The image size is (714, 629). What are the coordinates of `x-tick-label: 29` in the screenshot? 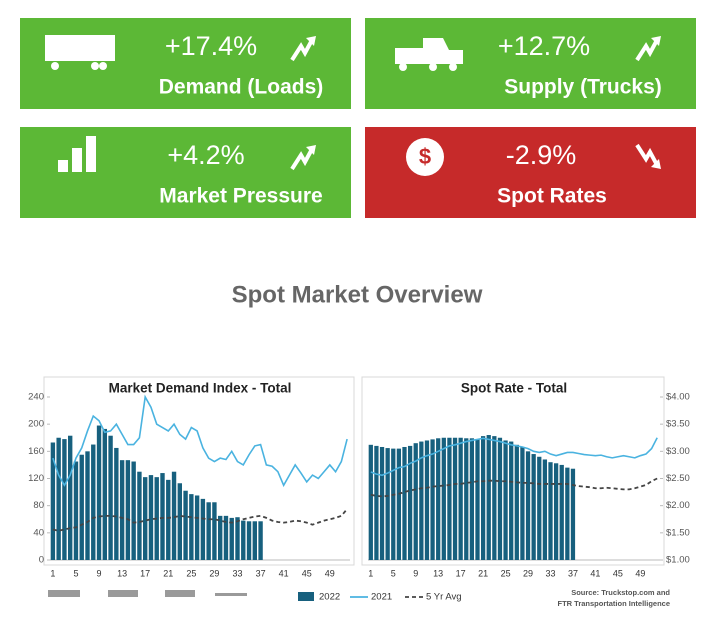 It's located at (528, 573).